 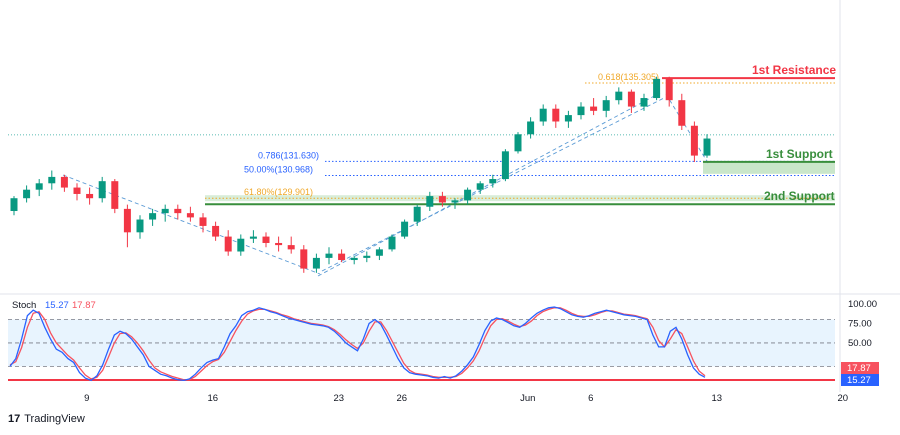 I want to click on stoch-title: Stoch, so click(x=24, y=305).